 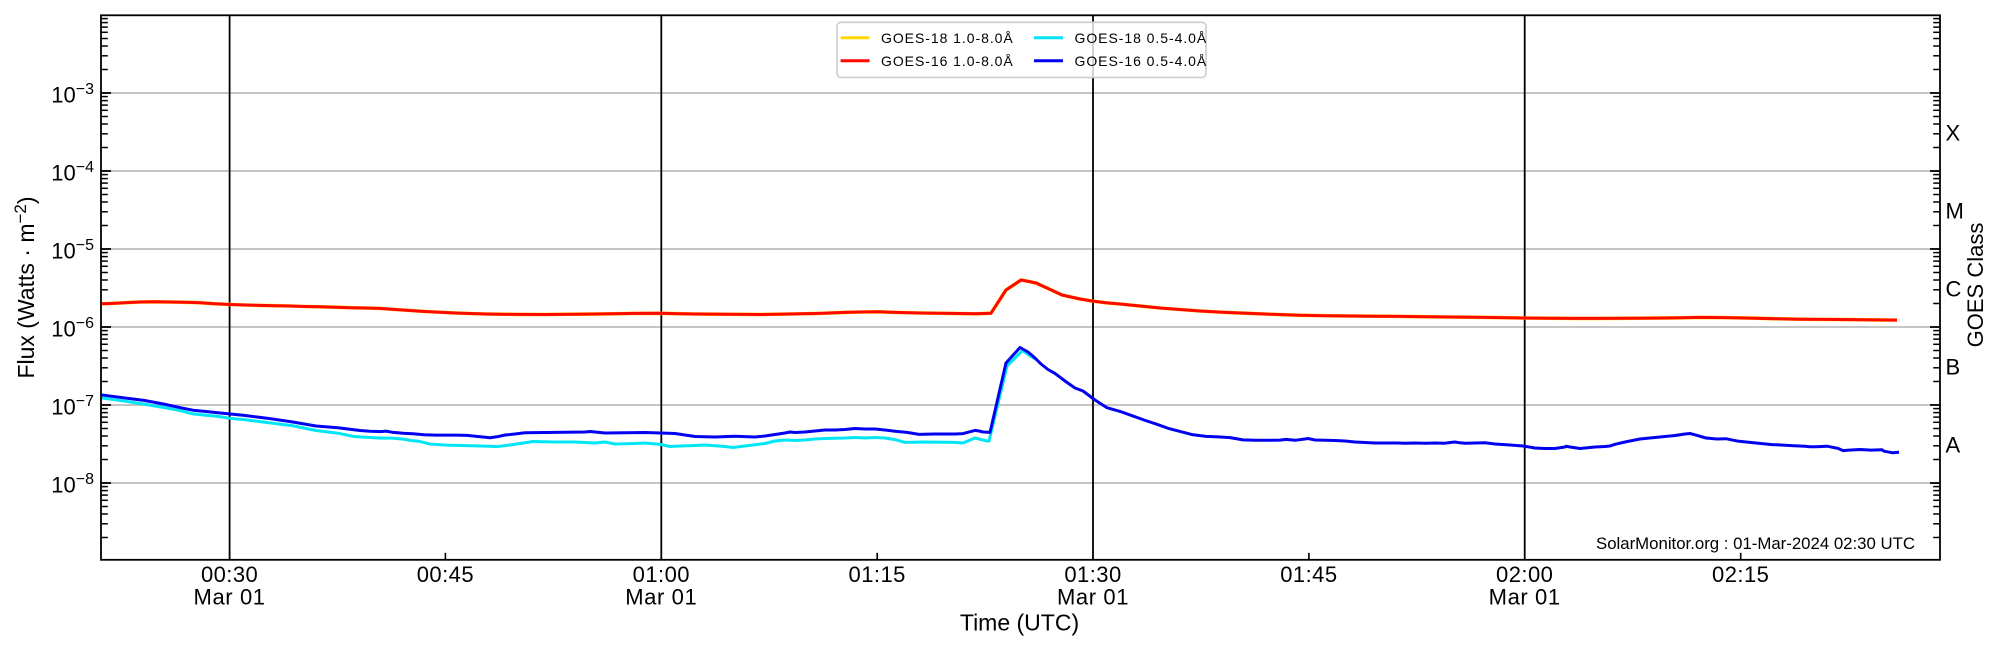 I want to click on svg-text: 01:15, so click(x=877, y=574).